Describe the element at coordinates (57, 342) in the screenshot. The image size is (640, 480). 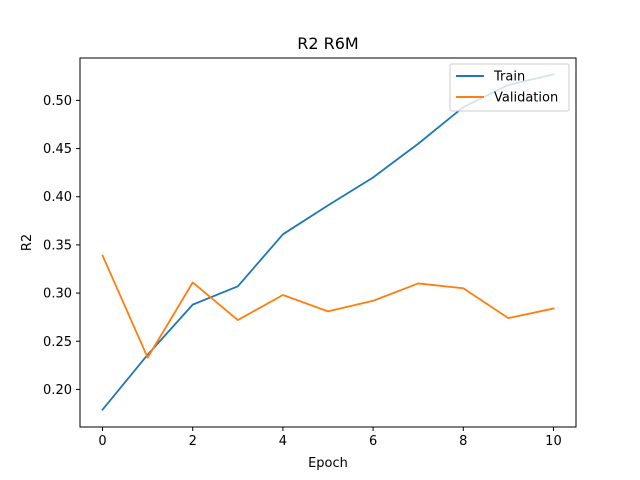
I see `y-tick-label: 0.25` at that location.